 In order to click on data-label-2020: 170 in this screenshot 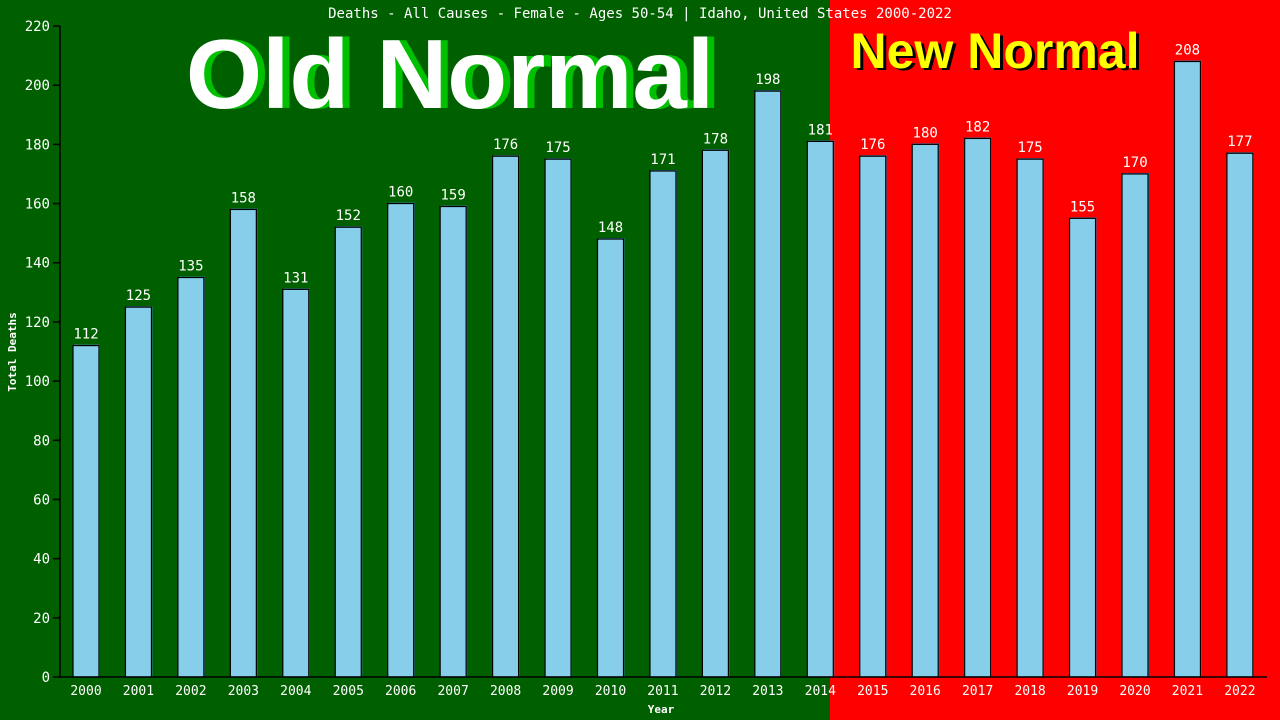, I will do `click(1134, 163)`.